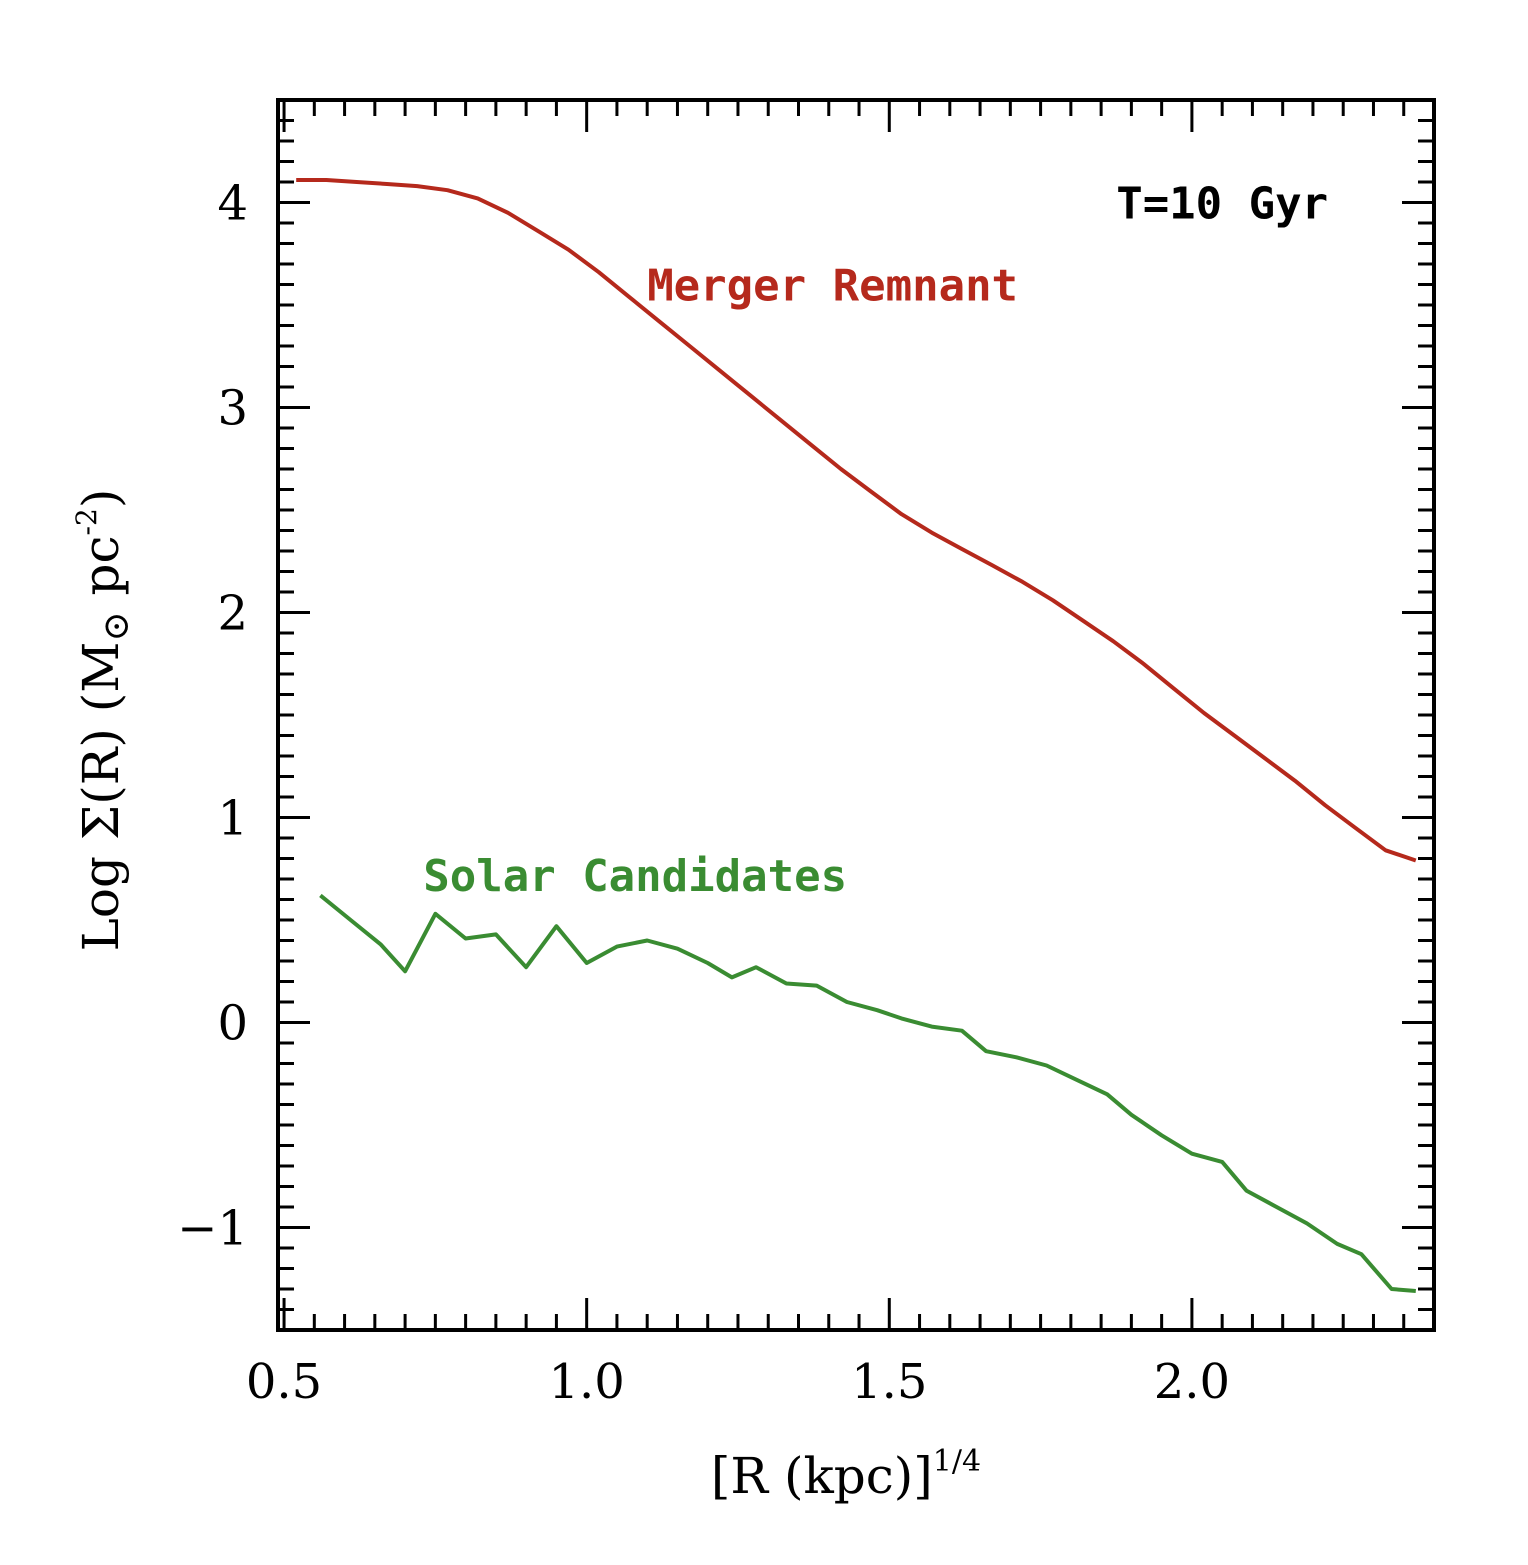 The height and width of the screenshot is (1565, 1528). I want to click on merger-remnant-label: Merger Remnant, so click(832, 286).